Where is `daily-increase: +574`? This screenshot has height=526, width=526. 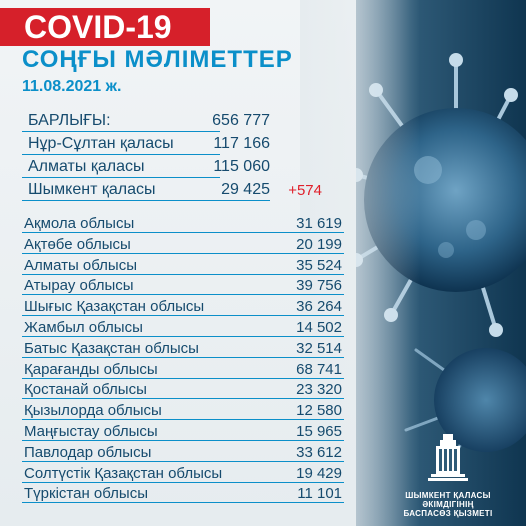 daily-increase: +574 is located at coordinates (305, 190).